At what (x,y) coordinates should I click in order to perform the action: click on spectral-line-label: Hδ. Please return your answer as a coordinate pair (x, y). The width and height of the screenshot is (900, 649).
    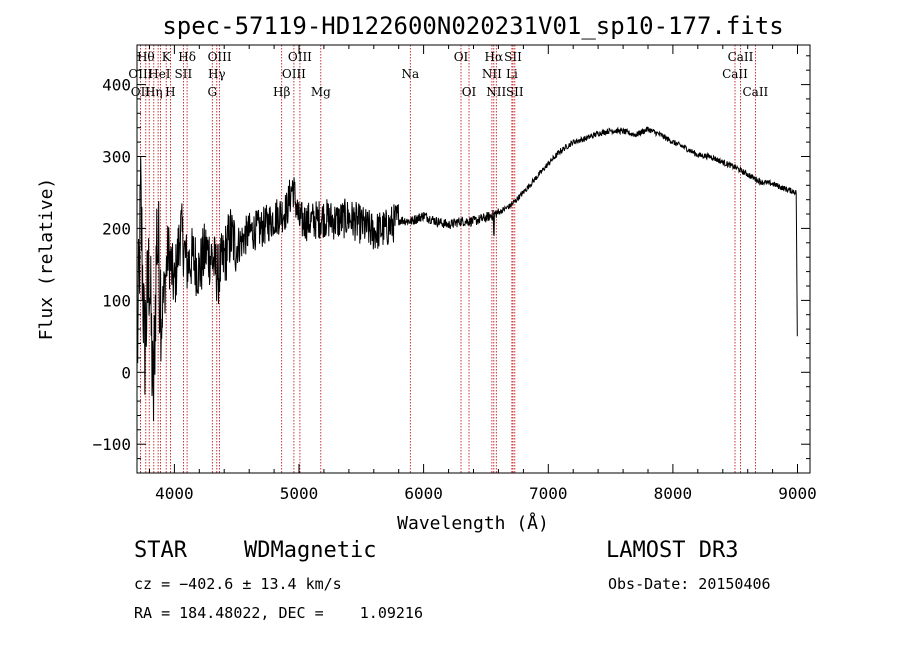
    Looking at the image, I should click on (187, 57).